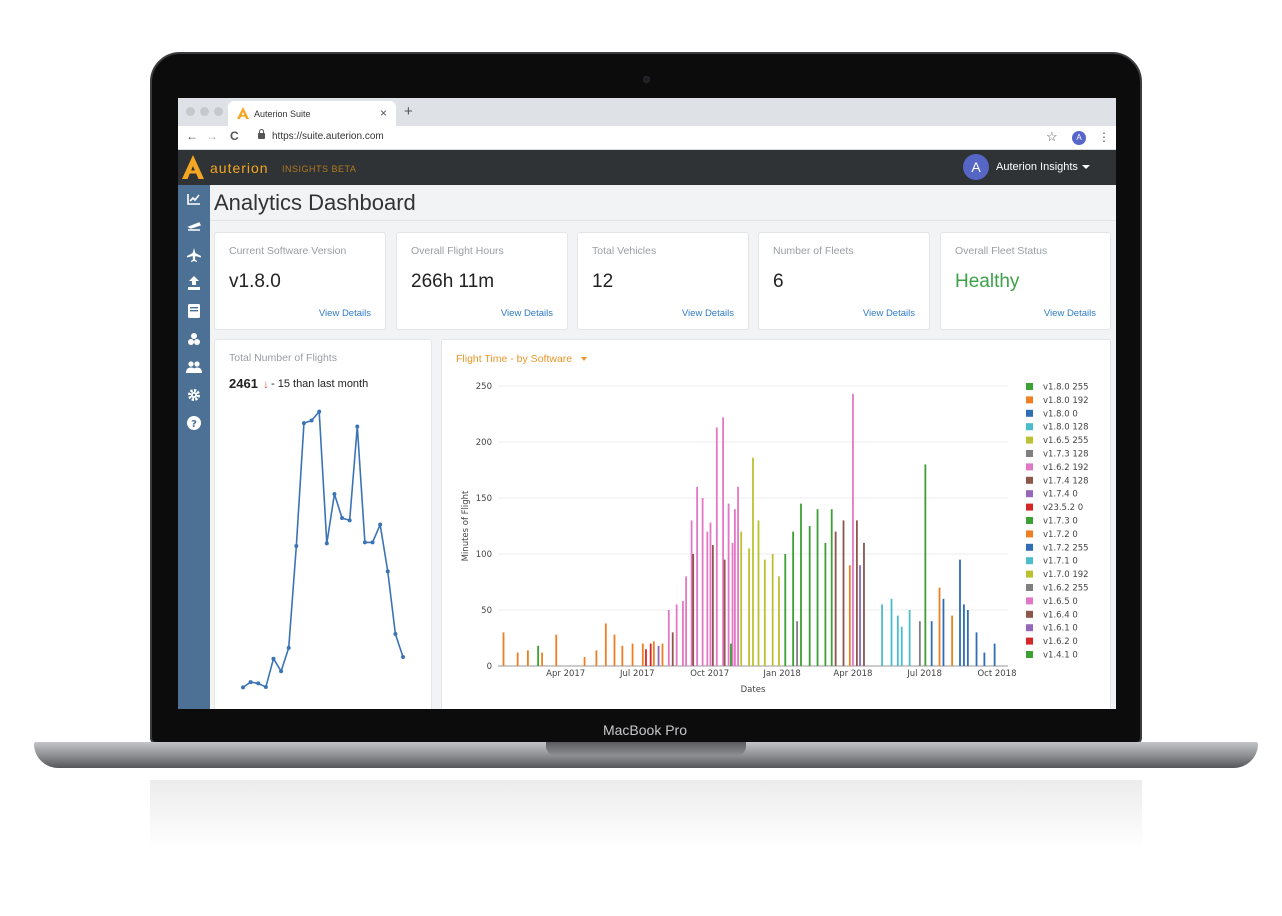 Image resolution: width=1282 pixels, height=916 pixels. What do you see at coordinates (1037, 167) in the screenshot?
I see `user-menu: Auterion Insights` at bounding box center [1037, 167].